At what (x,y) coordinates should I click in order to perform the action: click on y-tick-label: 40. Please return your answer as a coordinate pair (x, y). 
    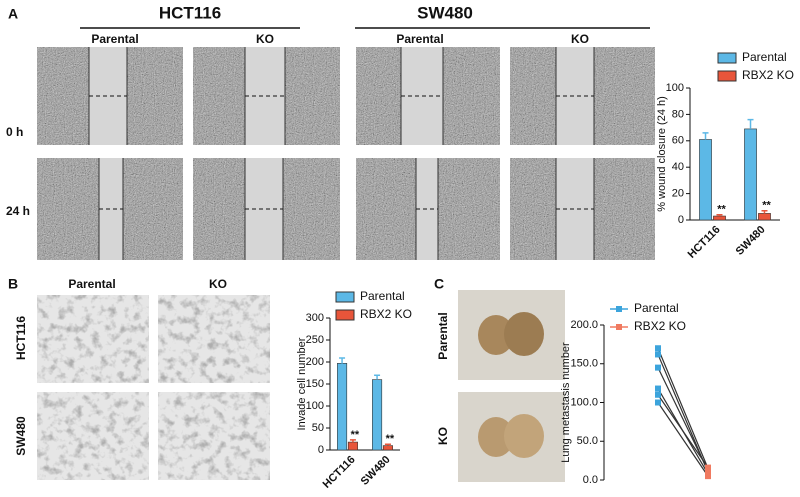
    Looking at the image, I should click on (678, 167).